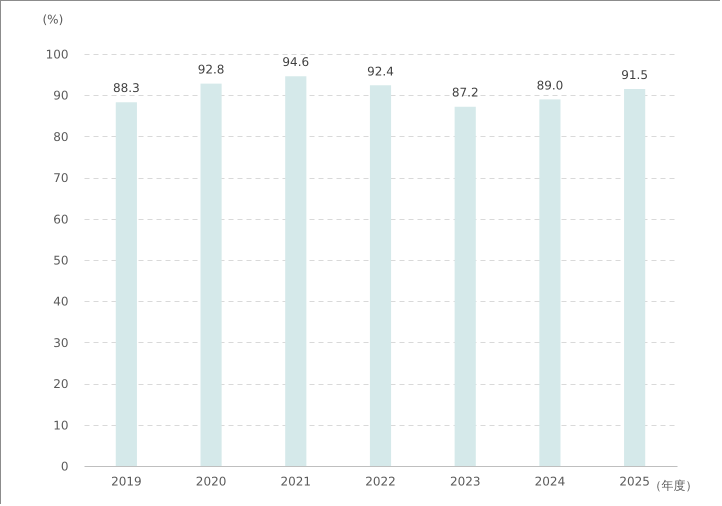  I want to click on y-axis-title: (%), so click(53, 19).